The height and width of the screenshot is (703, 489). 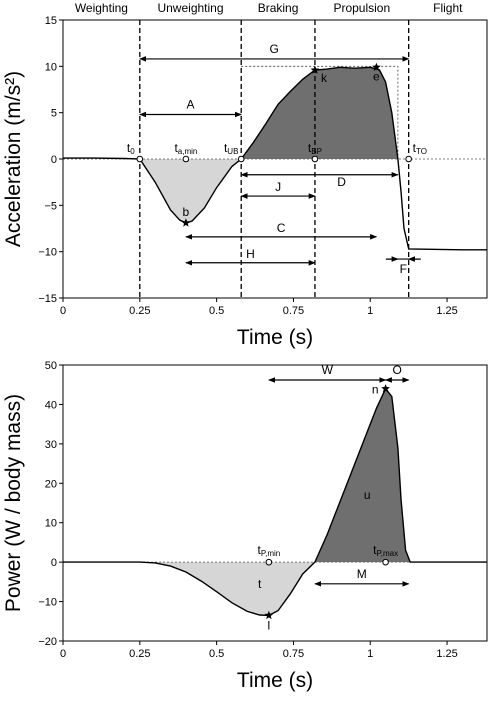 What do you see at coordinates (376, 66) in the screenshot?
I see `peak-point-e` at bounding box center [376, 66].